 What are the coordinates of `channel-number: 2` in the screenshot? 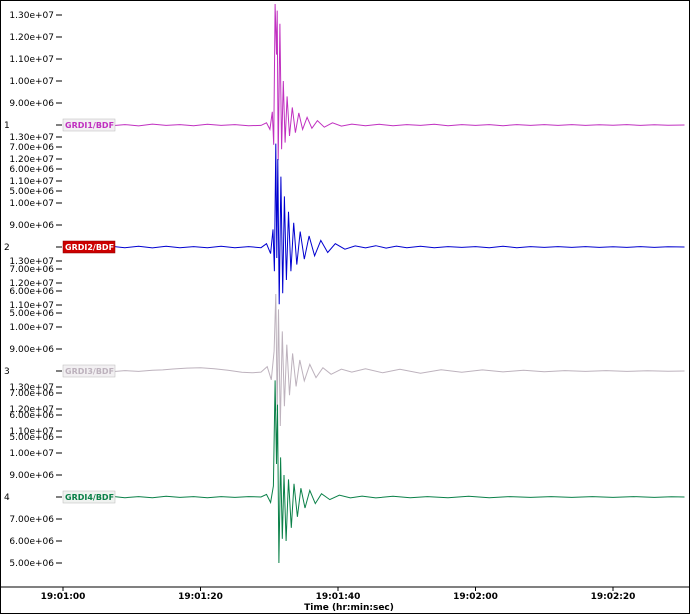 It's located at (7, 248).